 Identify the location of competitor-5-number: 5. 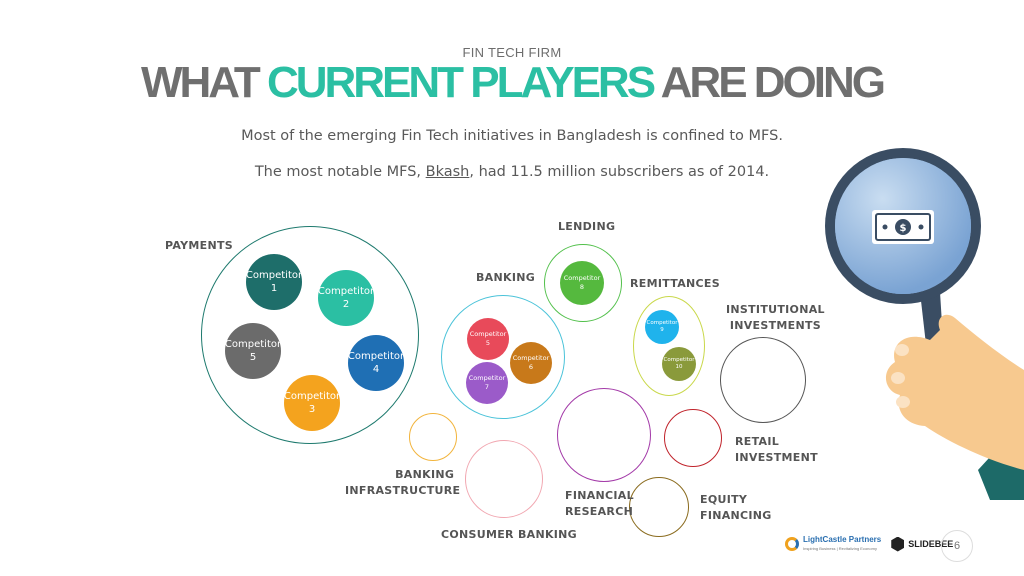
(253, 357).